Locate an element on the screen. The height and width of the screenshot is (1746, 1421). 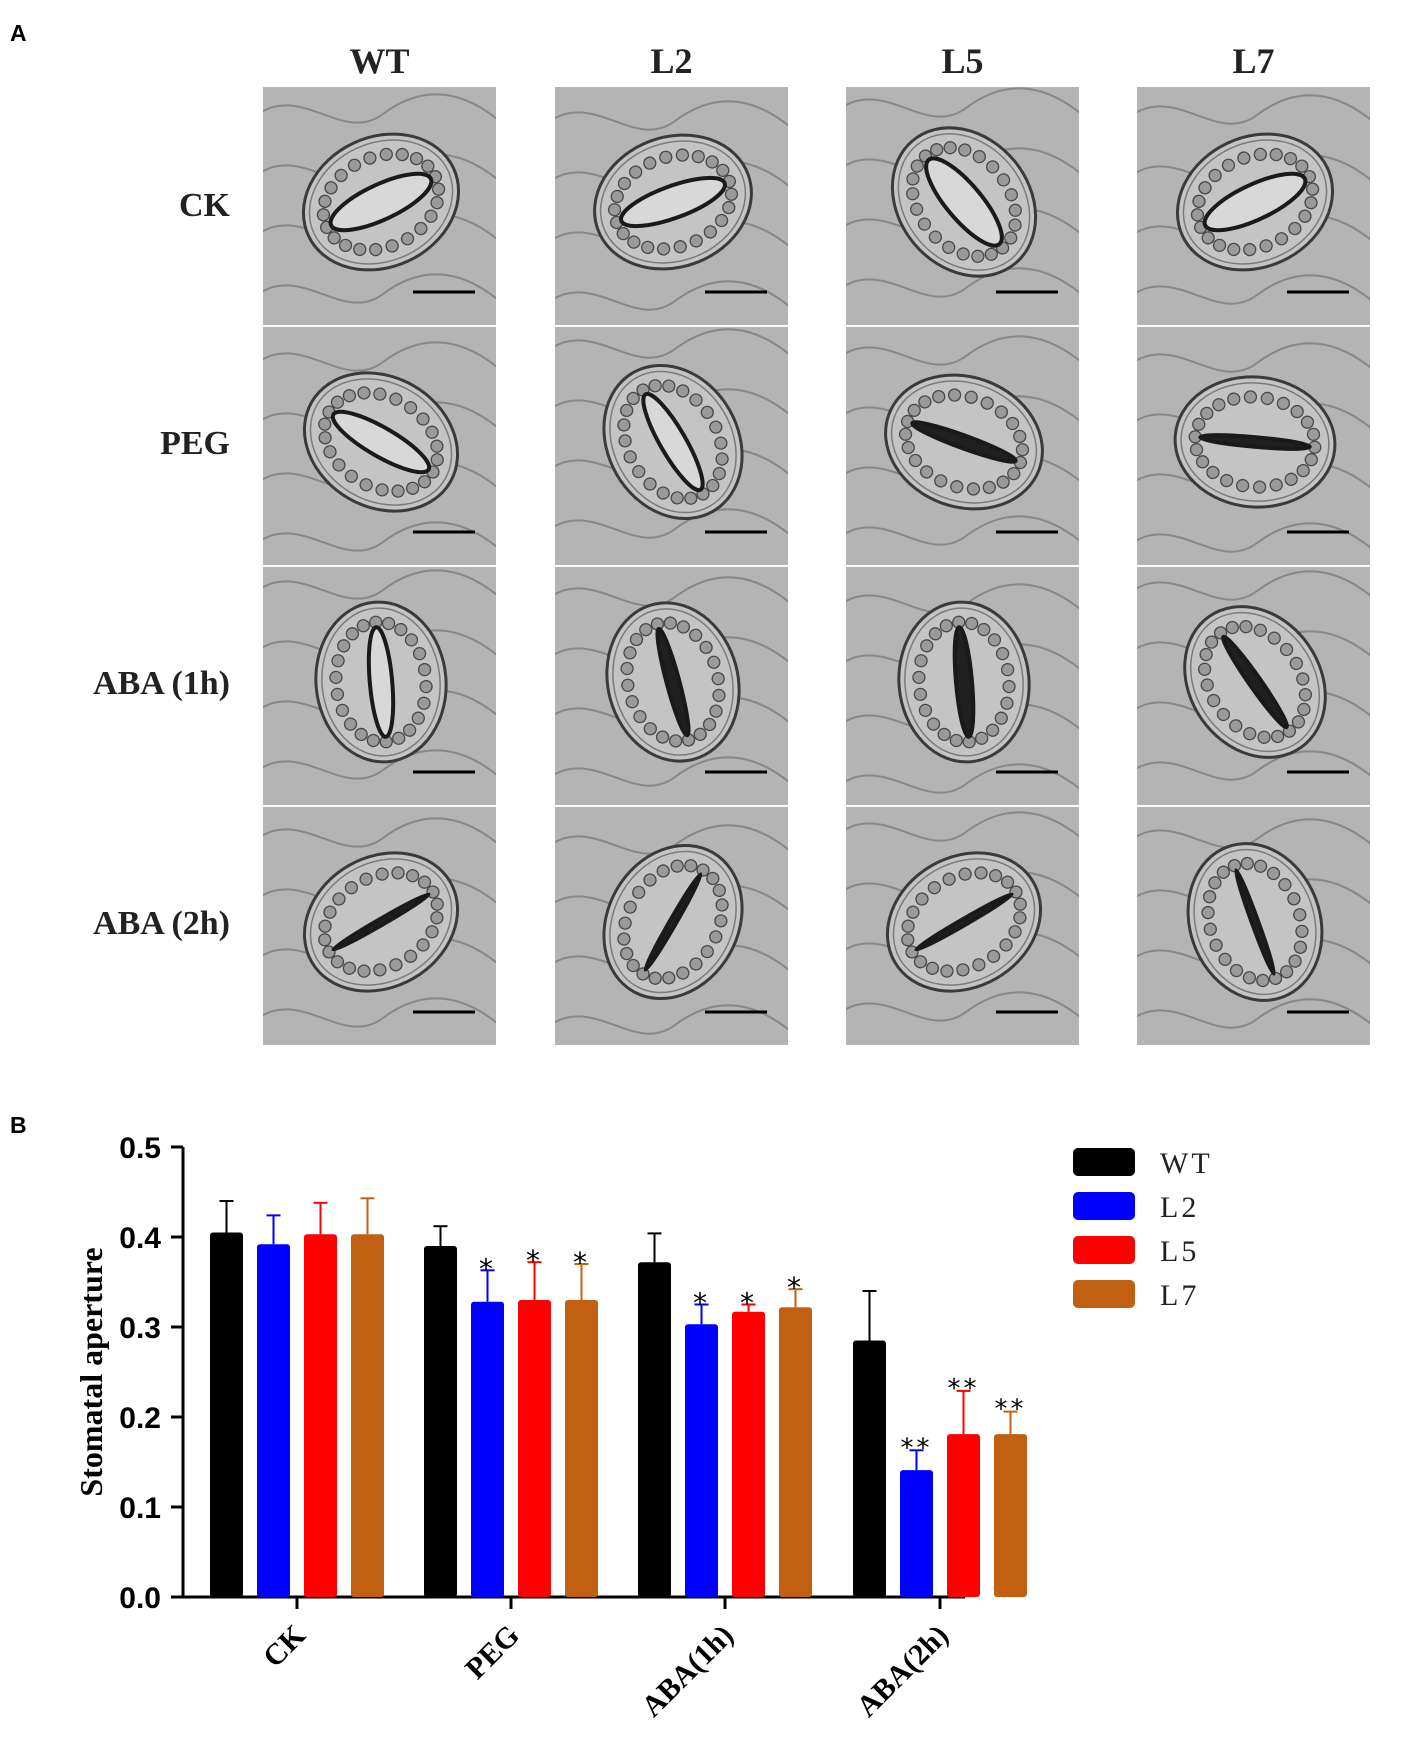
y-tick-label: 0.4 is located at coordinates (140, 1238).